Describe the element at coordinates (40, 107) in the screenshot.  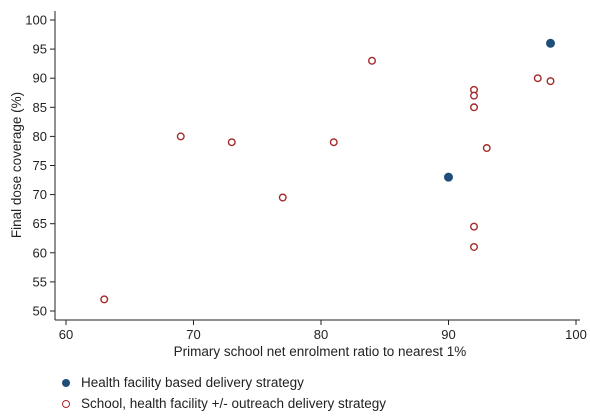
I see `y-tick-label: 85` at that location.